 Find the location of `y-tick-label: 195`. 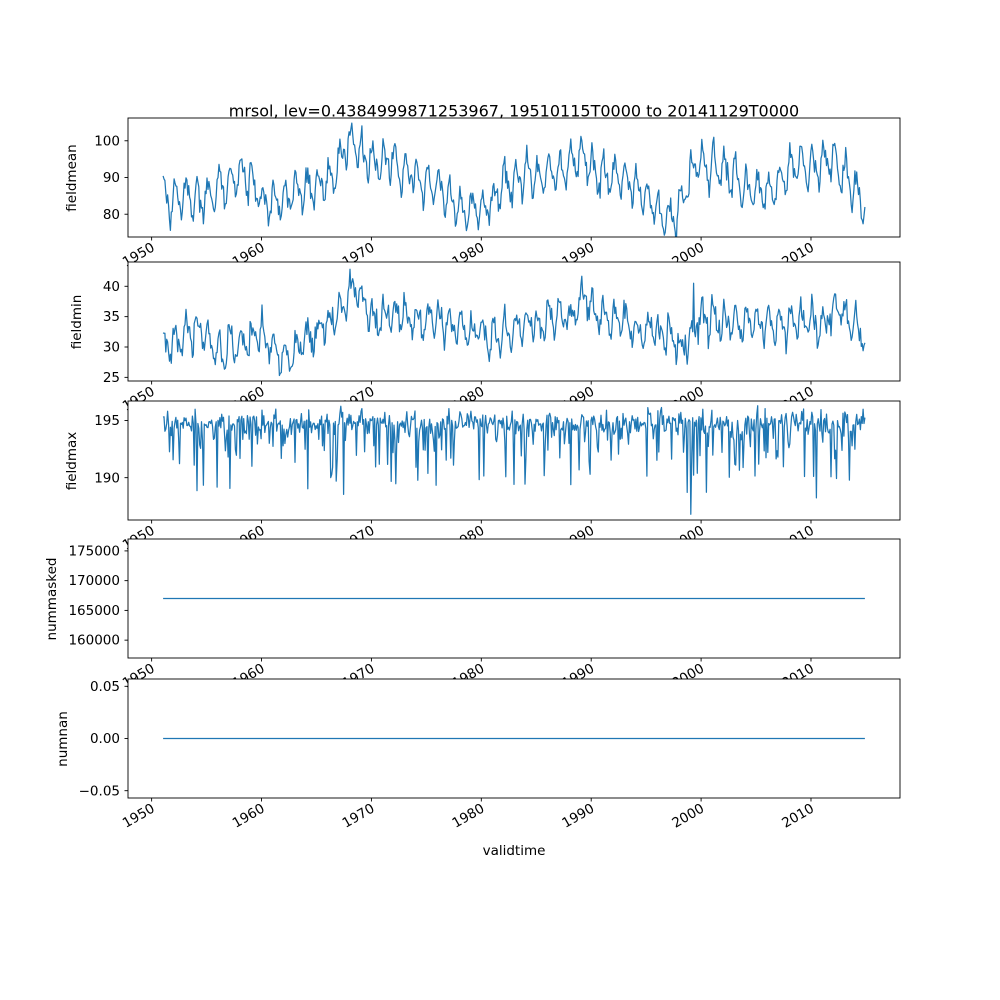

y-tick-label: 195 is located at coordinates (107, 421).